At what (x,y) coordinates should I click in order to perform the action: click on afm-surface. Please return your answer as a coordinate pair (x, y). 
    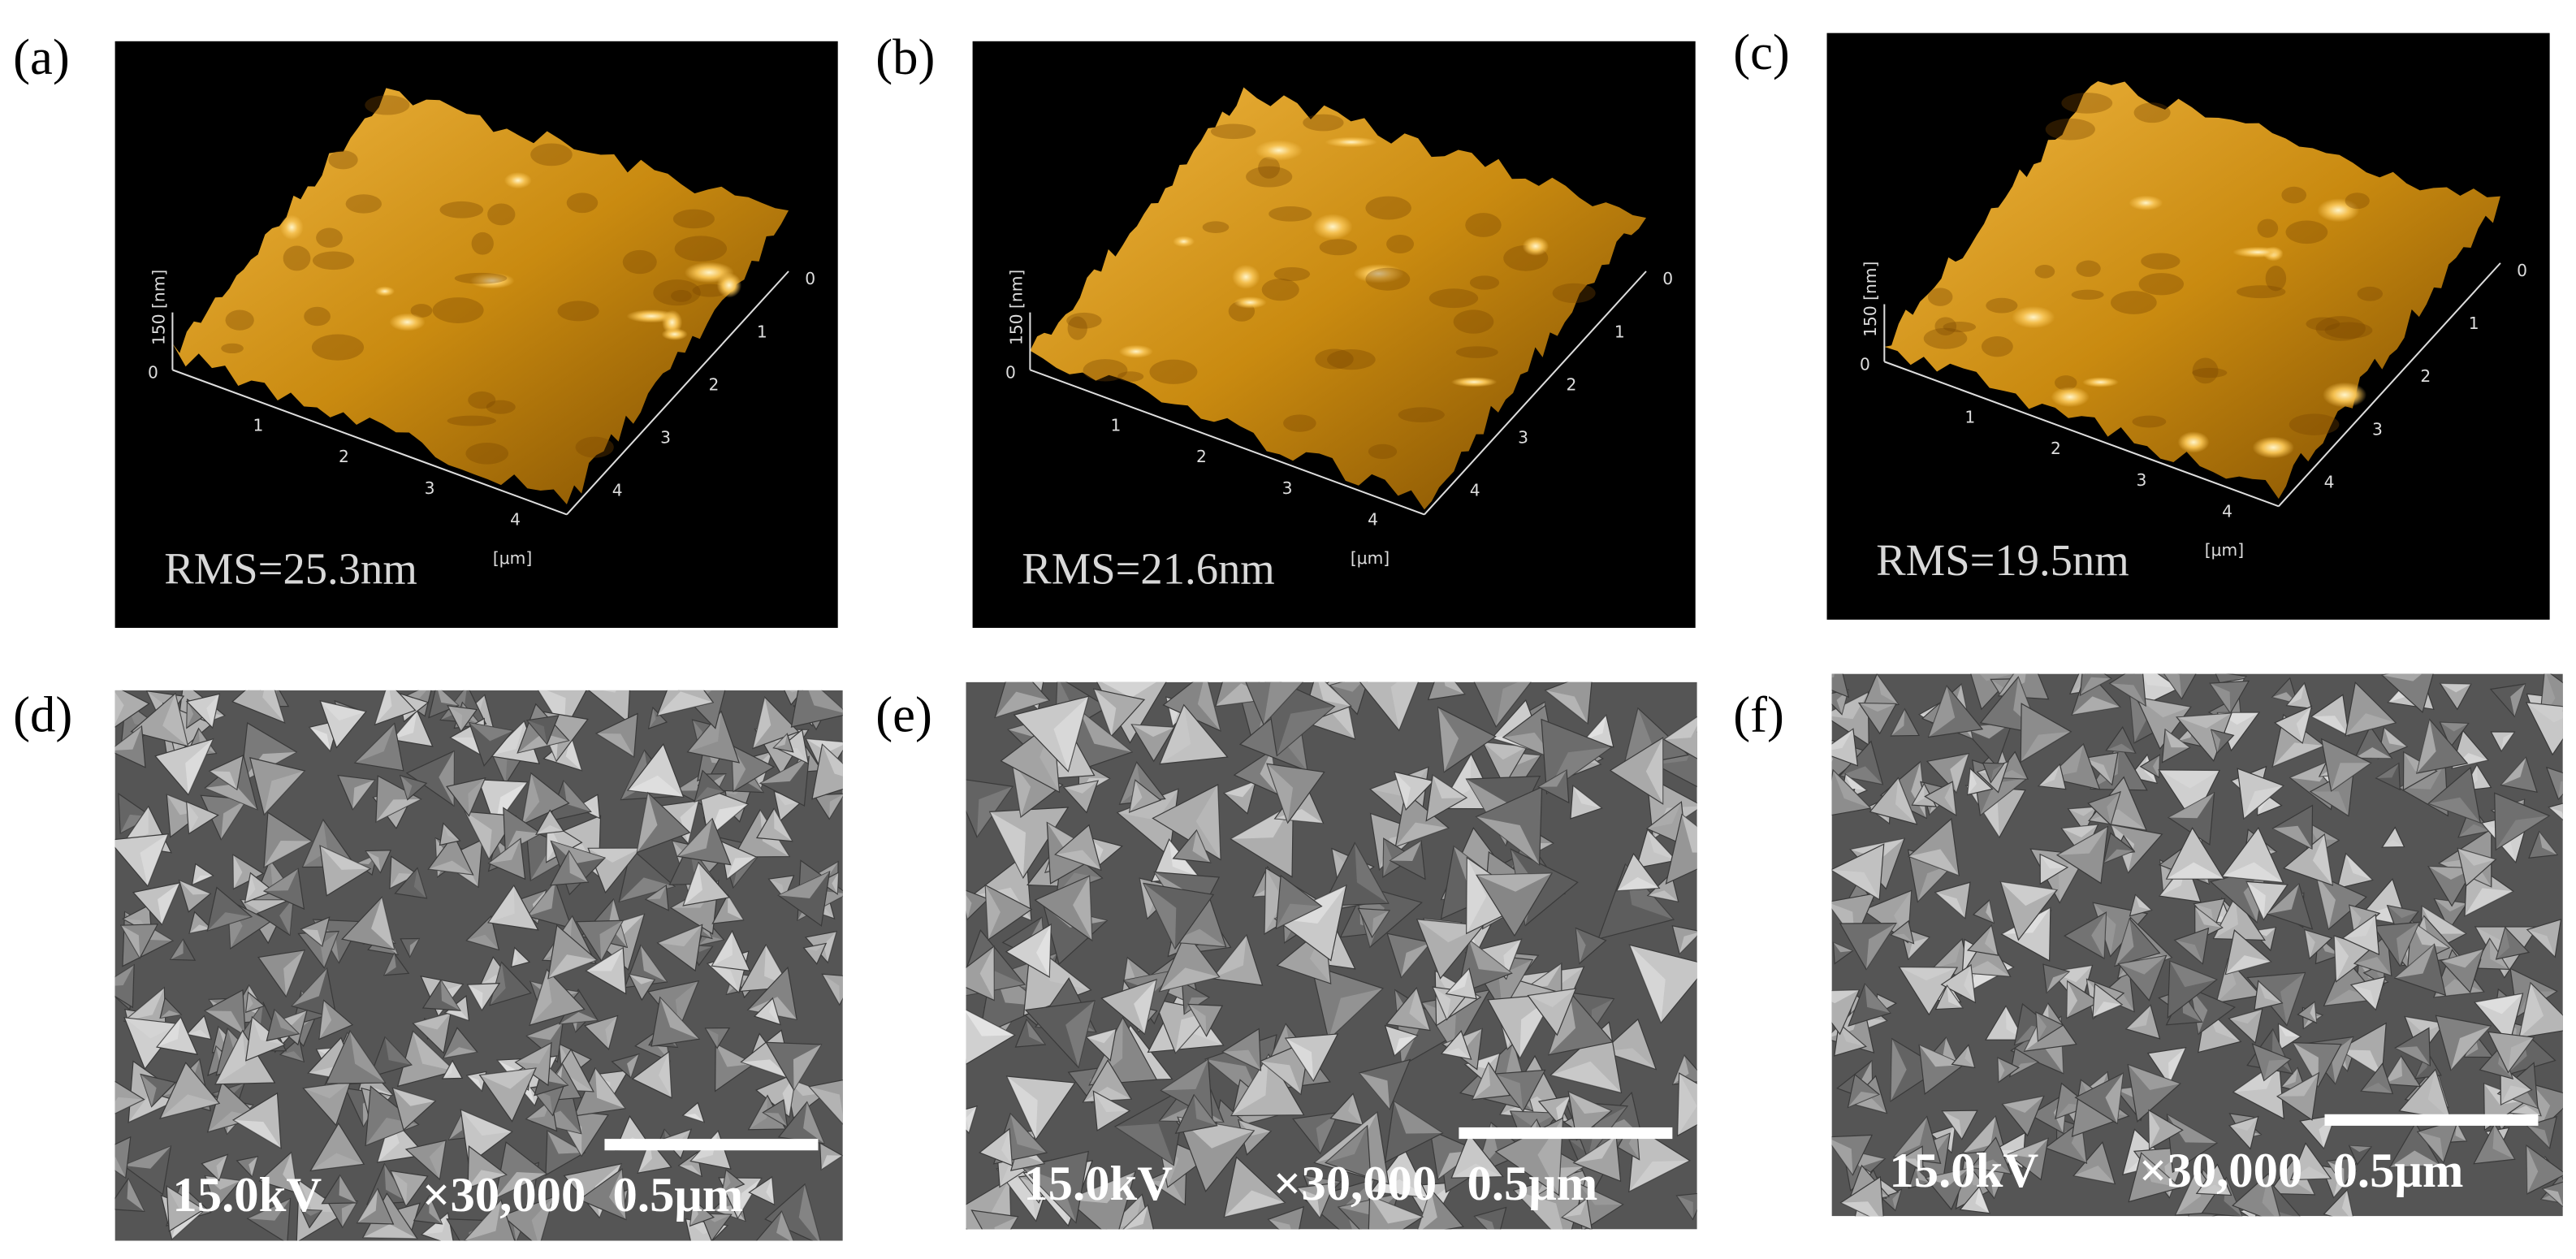
    Looking at the image, I should click on (1339, 298).